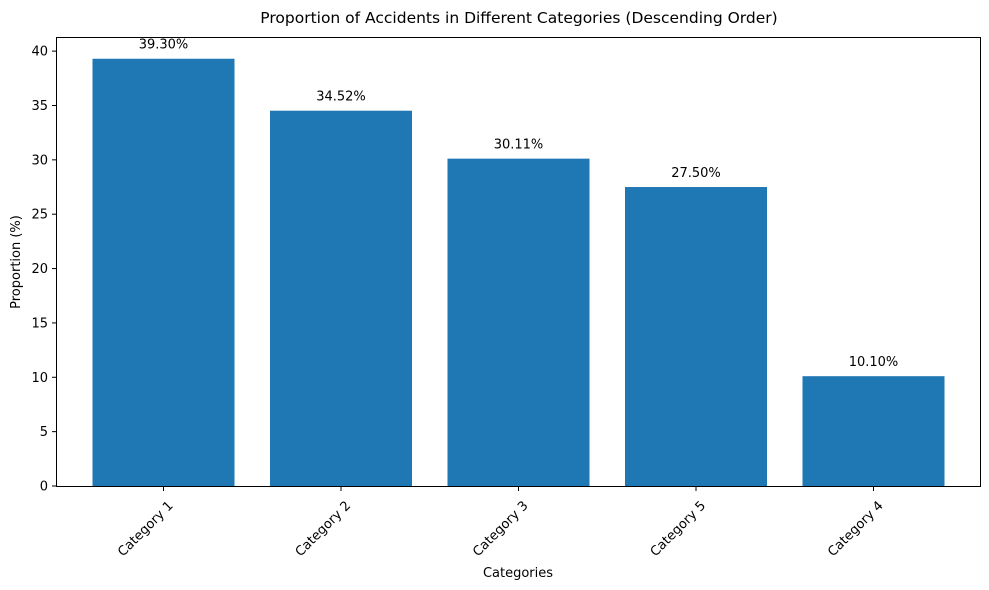  What do you see at coordinates (44, 487) in the screenshot?
I see `y-tick-label: 0` at bounding box center [44, 487].